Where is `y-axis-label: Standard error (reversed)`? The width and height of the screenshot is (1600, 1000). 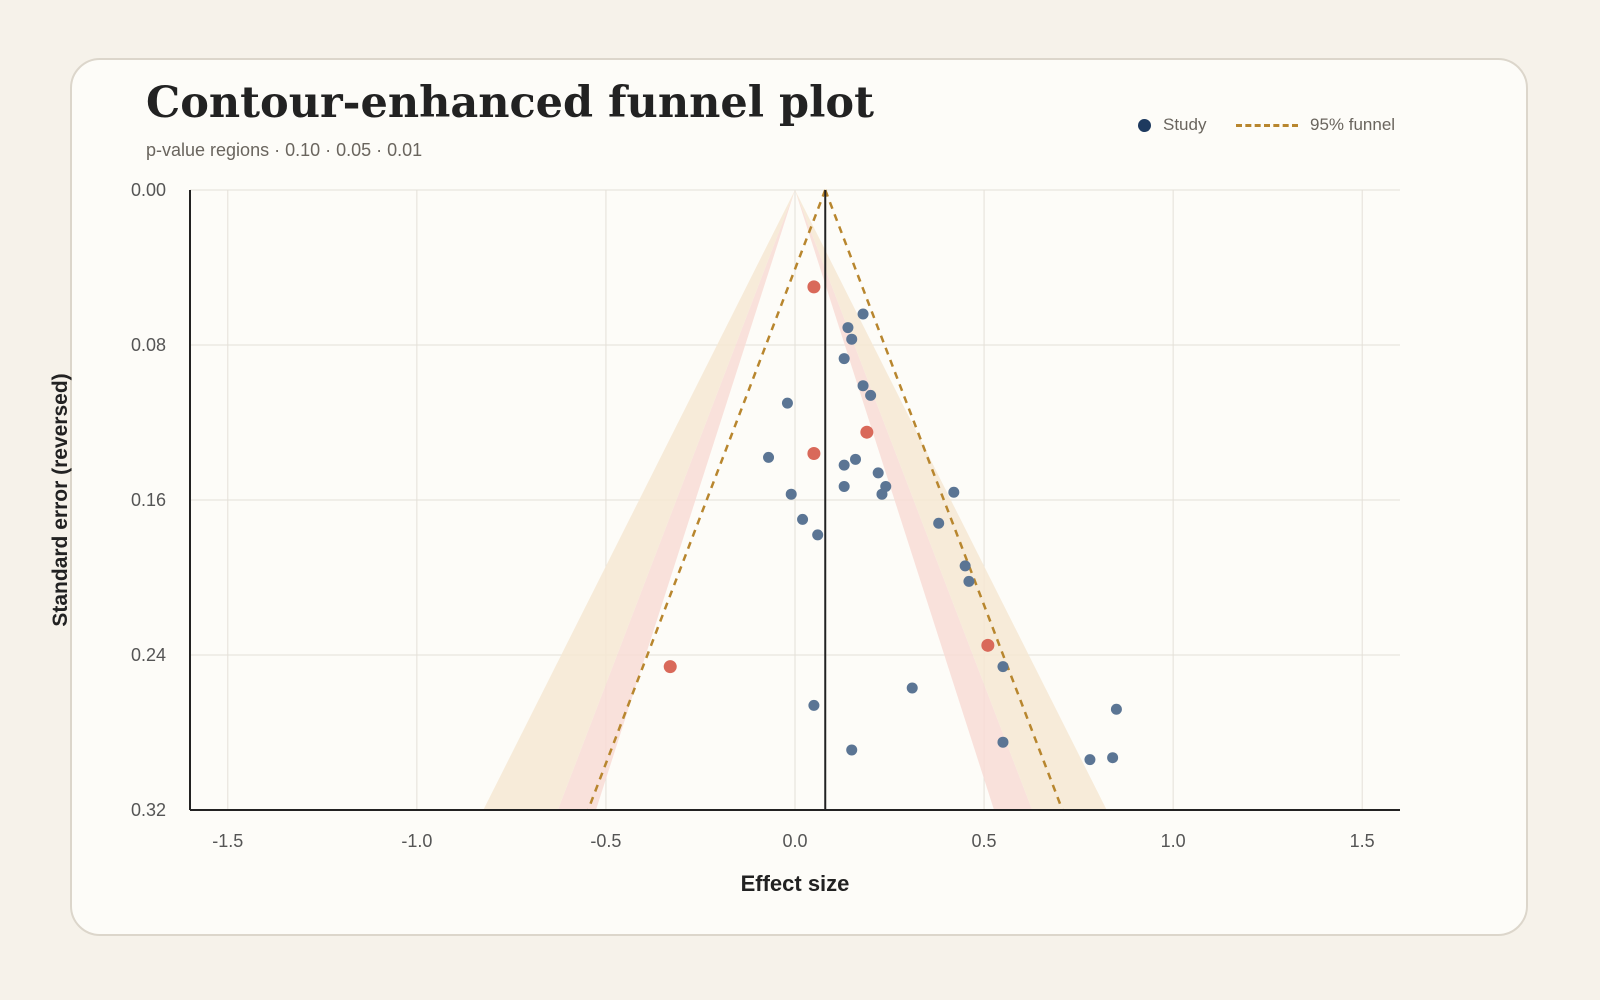 y-axis-label: Standard error (reversed) is located at coordinates (60, 499).